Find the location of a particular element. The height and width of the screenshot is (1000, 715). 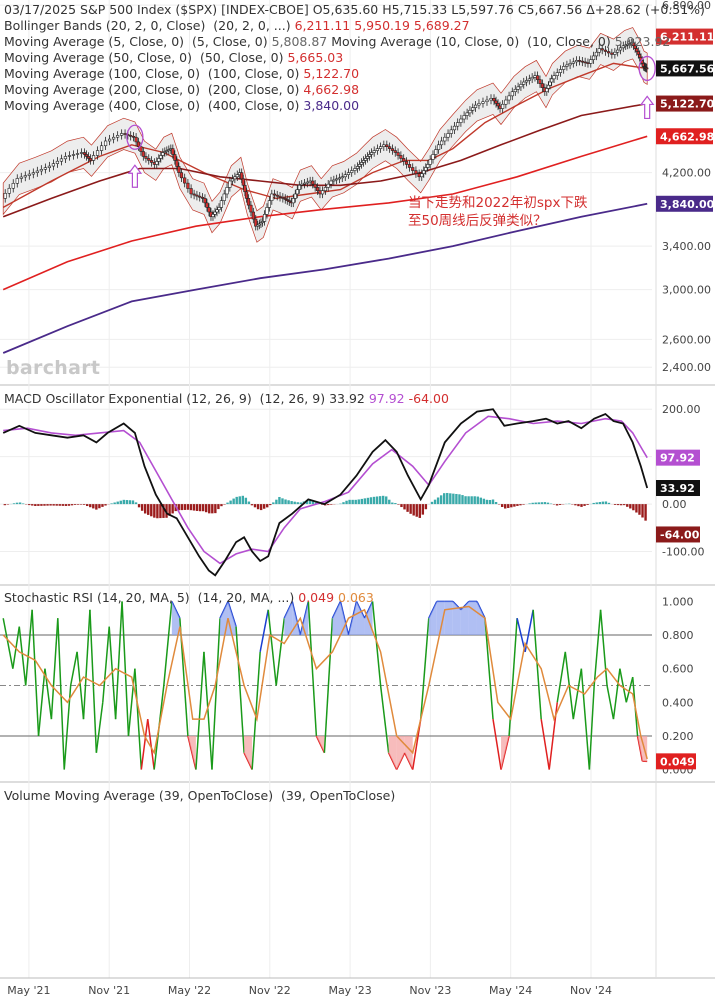

macd-value-label: 33.92 is located at coordinates (677, 488).